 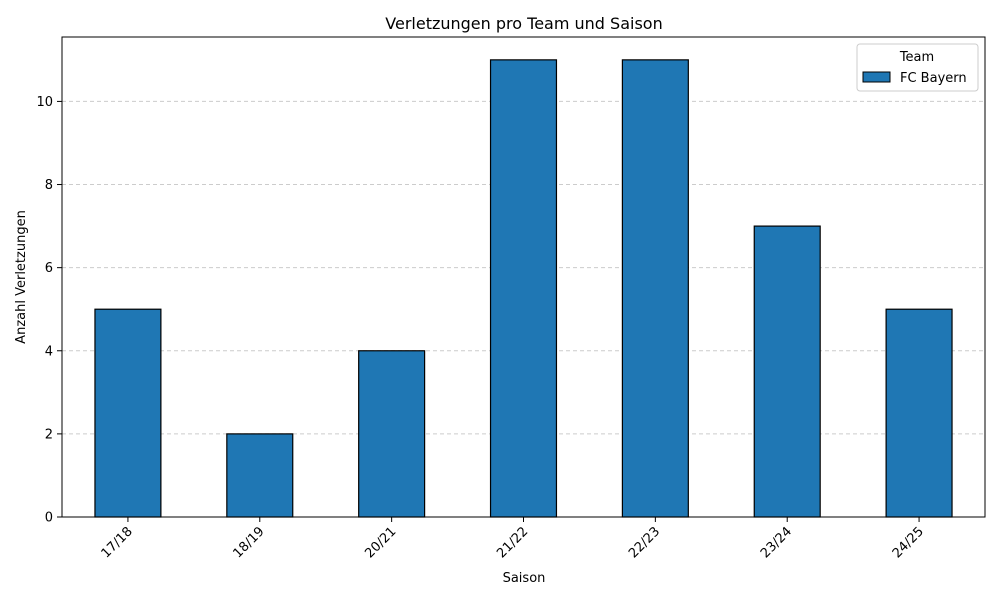 What do you see at coordinates (917, 67) in the screenshot?
I see `legend: Team FC Bayern` at bounding box center [917, 67].